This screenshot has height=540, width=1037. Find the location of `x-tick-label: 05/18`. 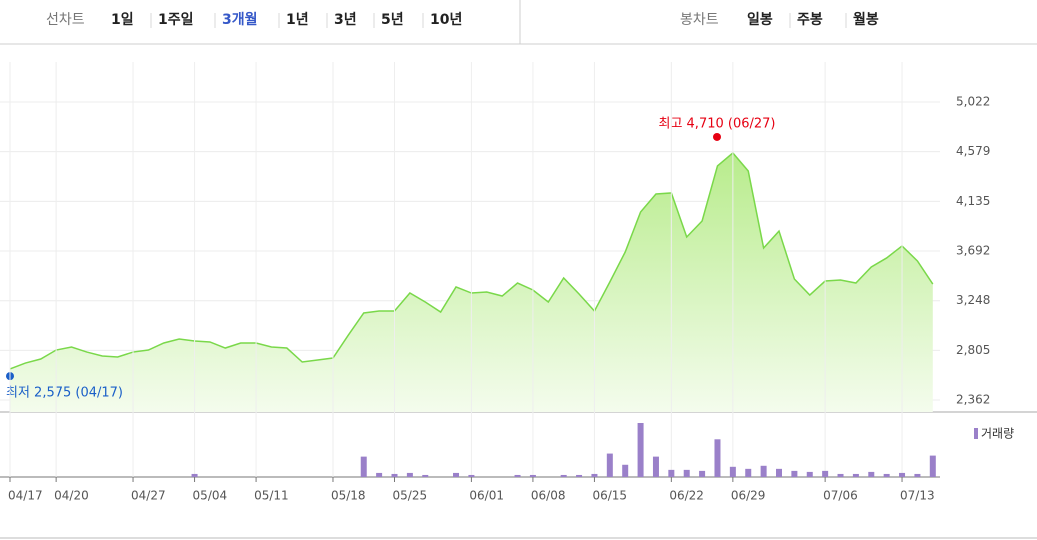

x-tick-label: 05/18 is located at coordinates (348, 496).